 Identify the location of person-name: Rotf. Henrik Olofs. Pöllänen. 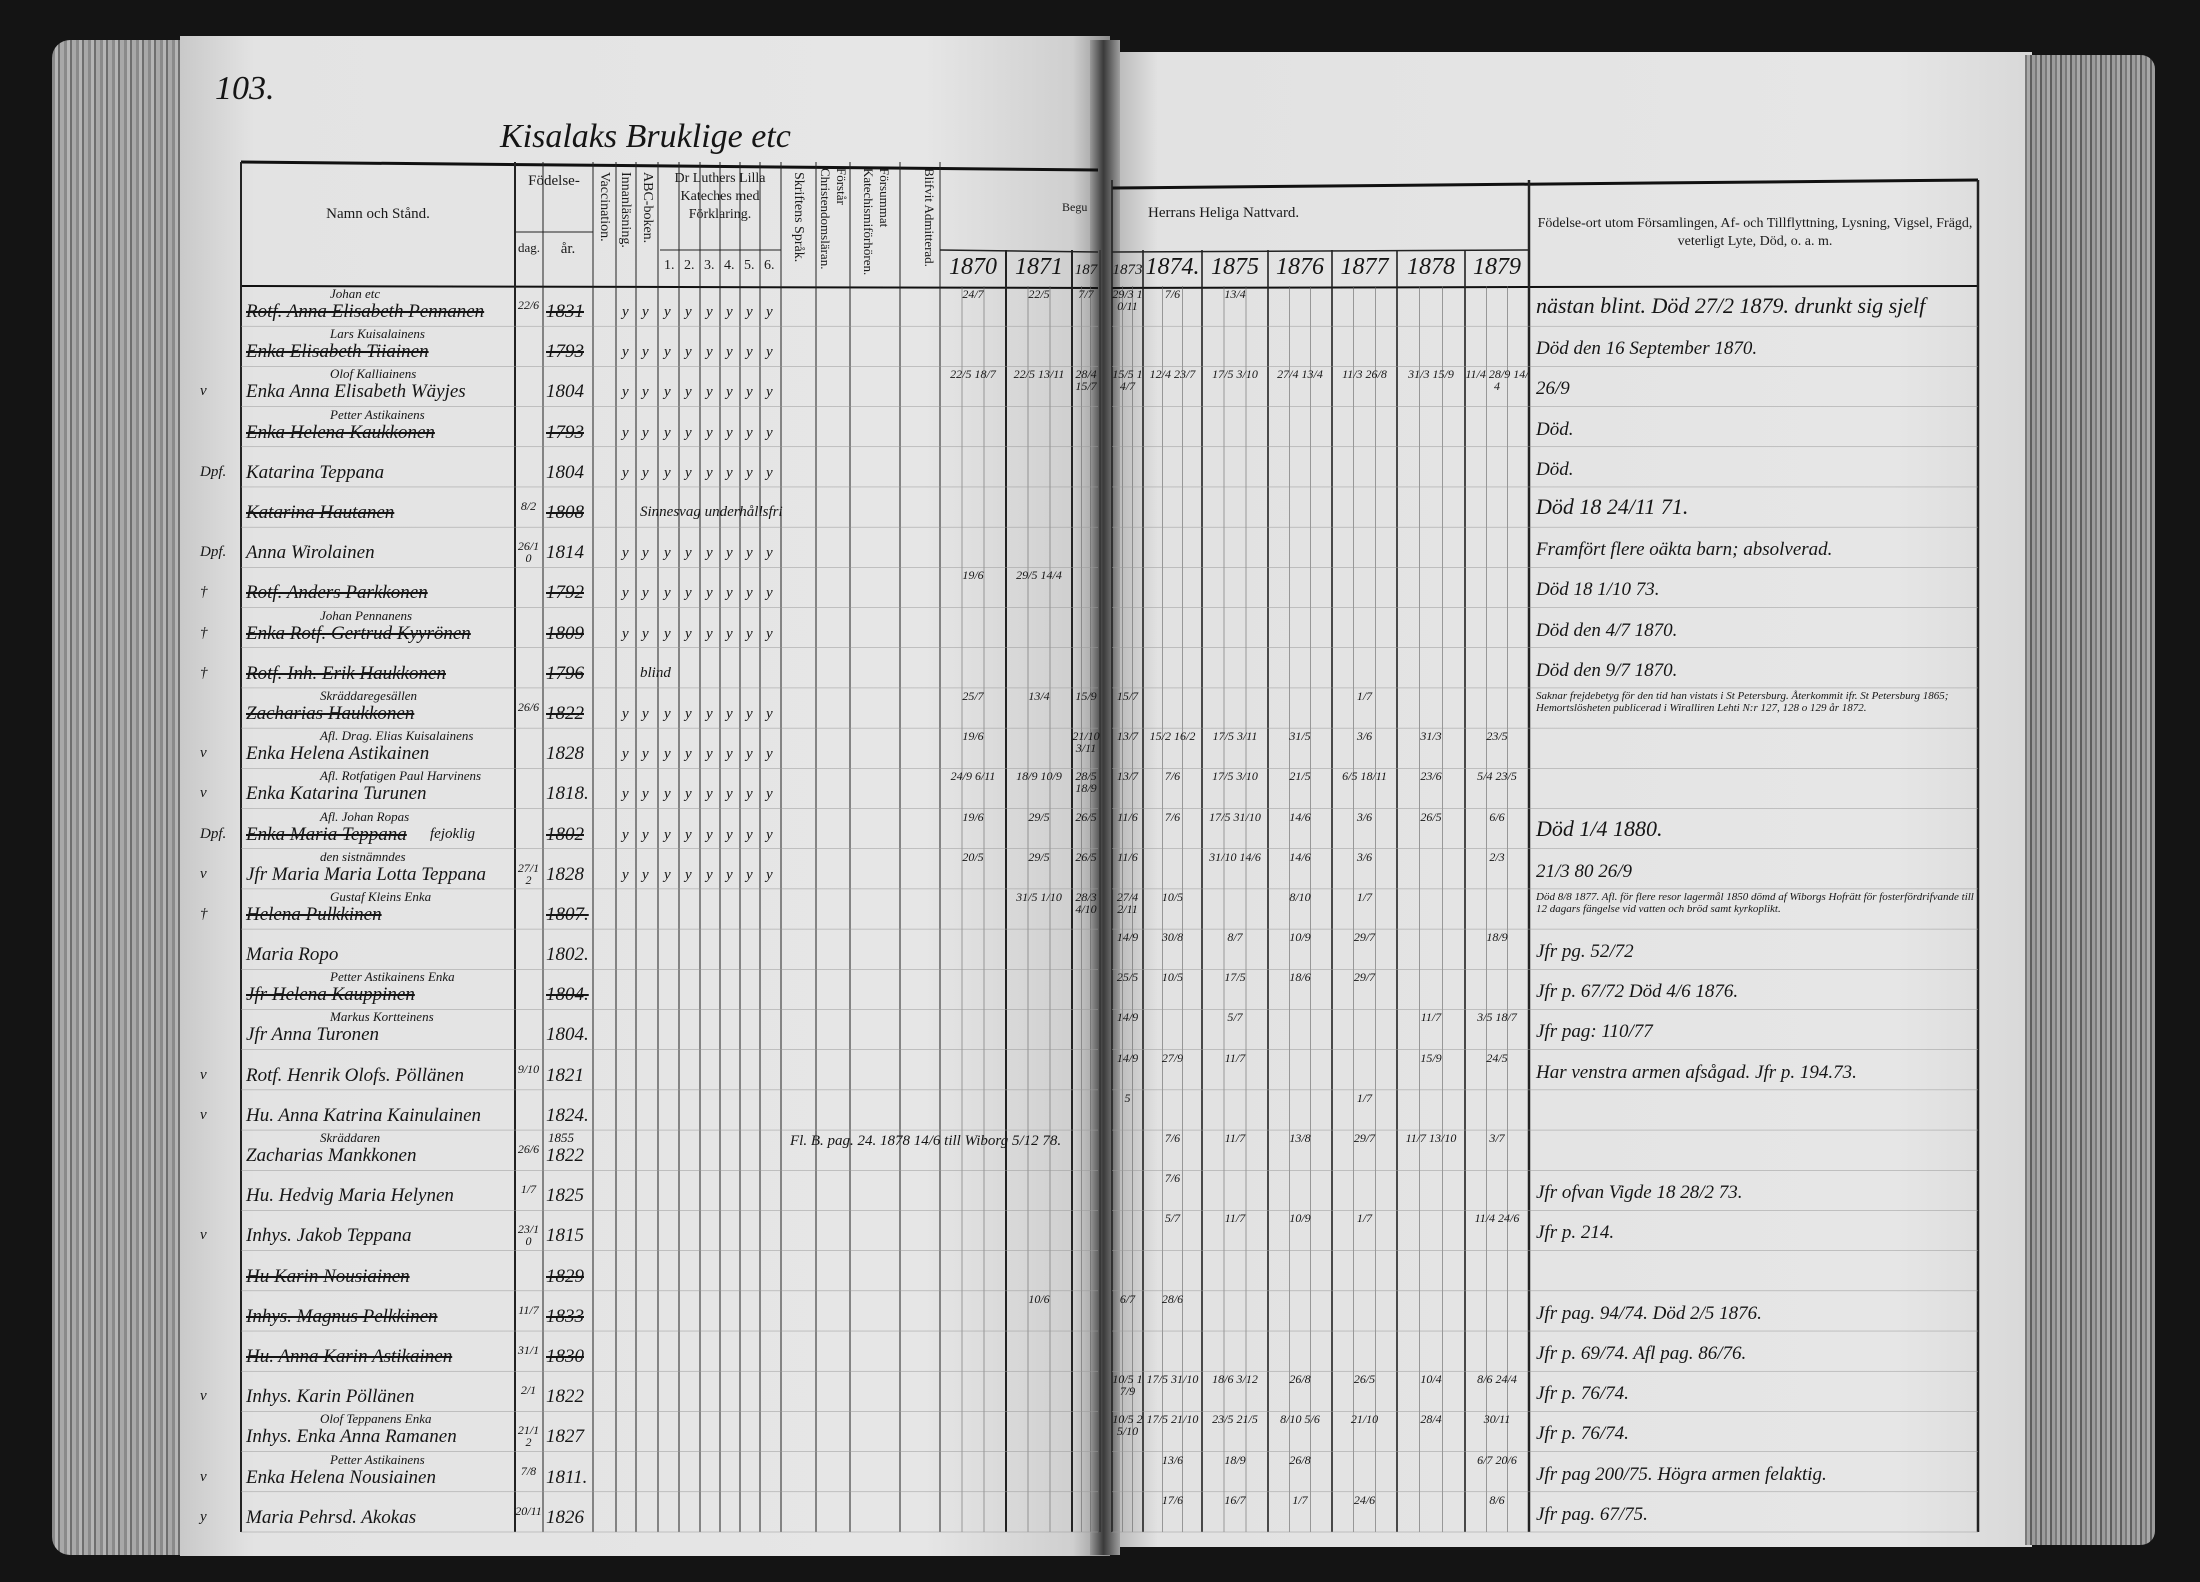
(355, 1075).